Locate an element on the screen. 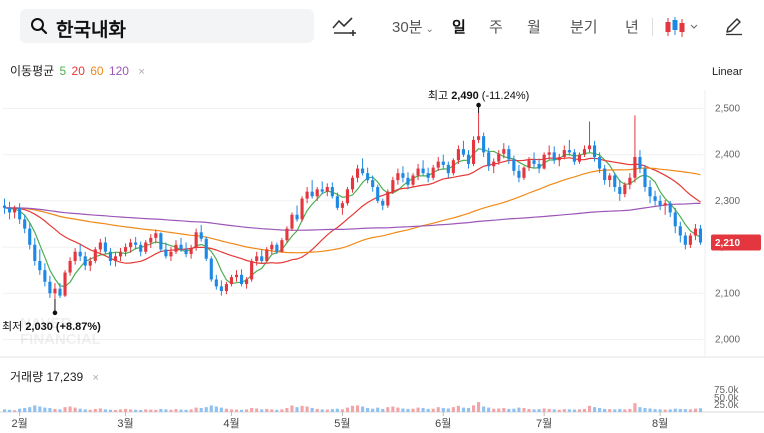  period-quarter: 분기 is located at coordinates (584, 27).